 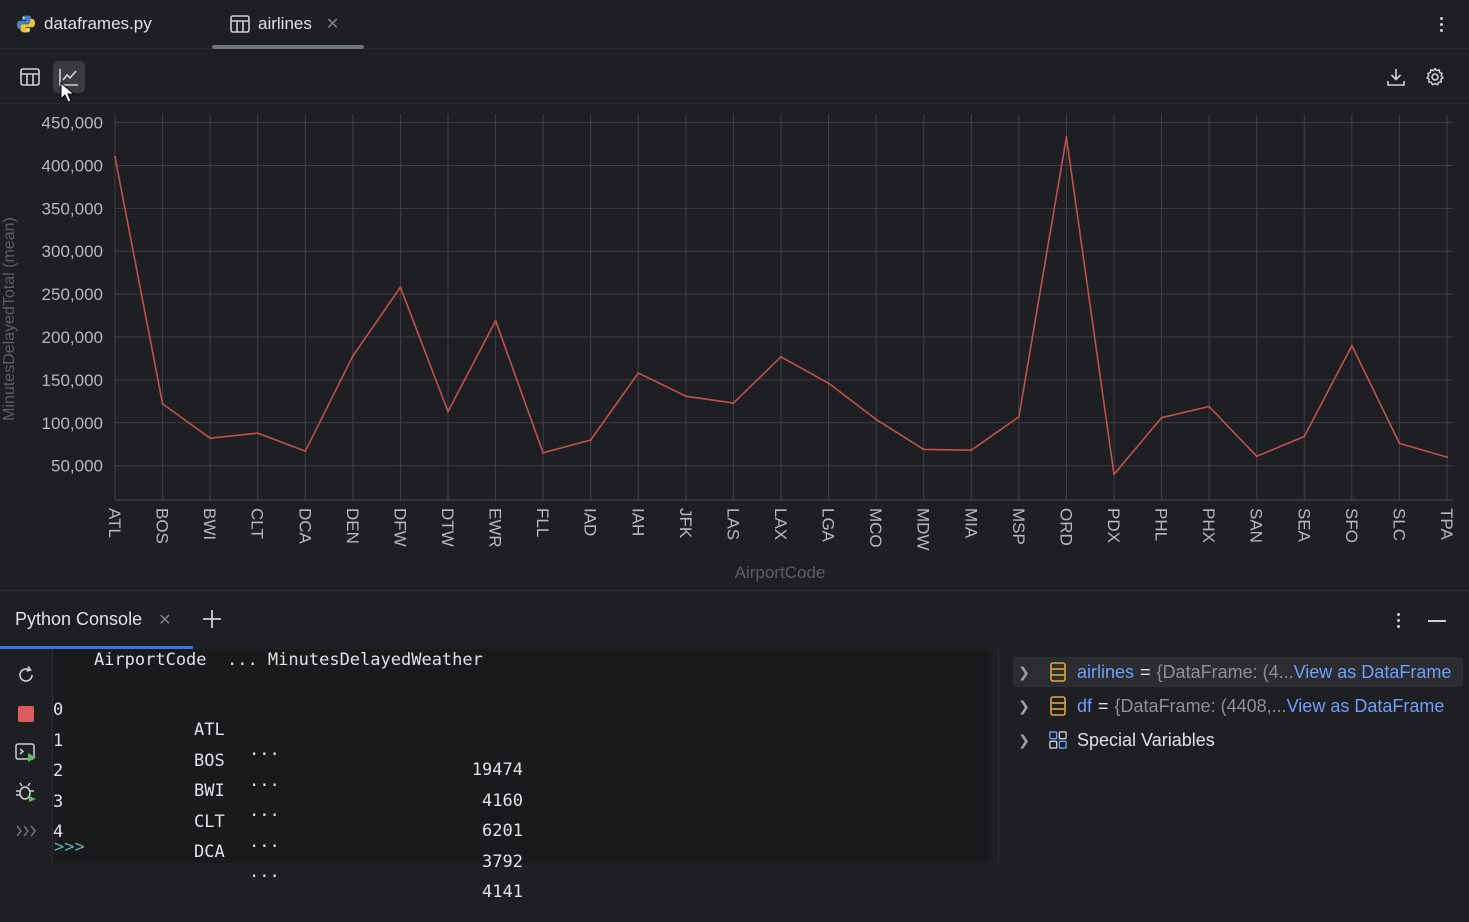 I want to click on console-row: 0 ATL ... 19474, so click(x=288, y=740).